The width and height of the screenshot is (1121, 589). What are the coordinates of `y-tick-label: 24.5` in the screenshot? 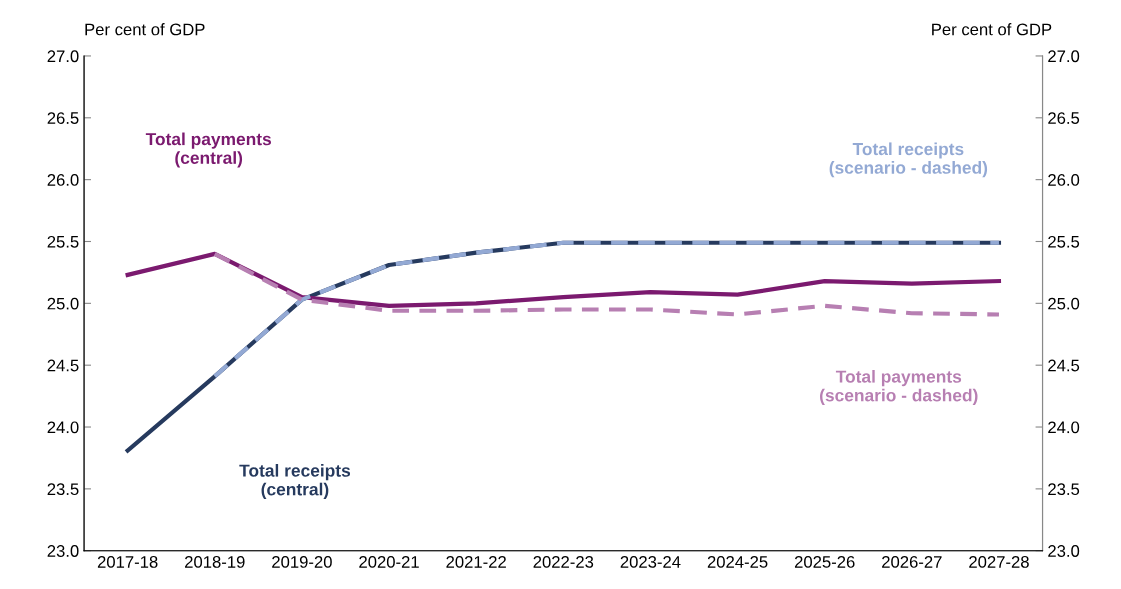 It's located at (63, 365).